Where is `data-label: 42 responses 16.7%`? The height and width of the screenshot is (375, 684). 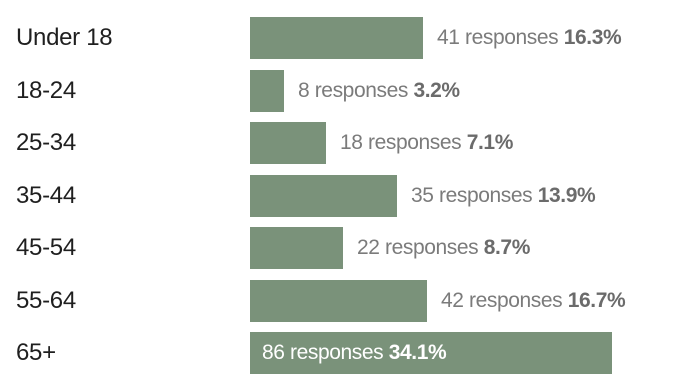 data-label: 42 responses 16.7% is located at coordinates (533, 301).